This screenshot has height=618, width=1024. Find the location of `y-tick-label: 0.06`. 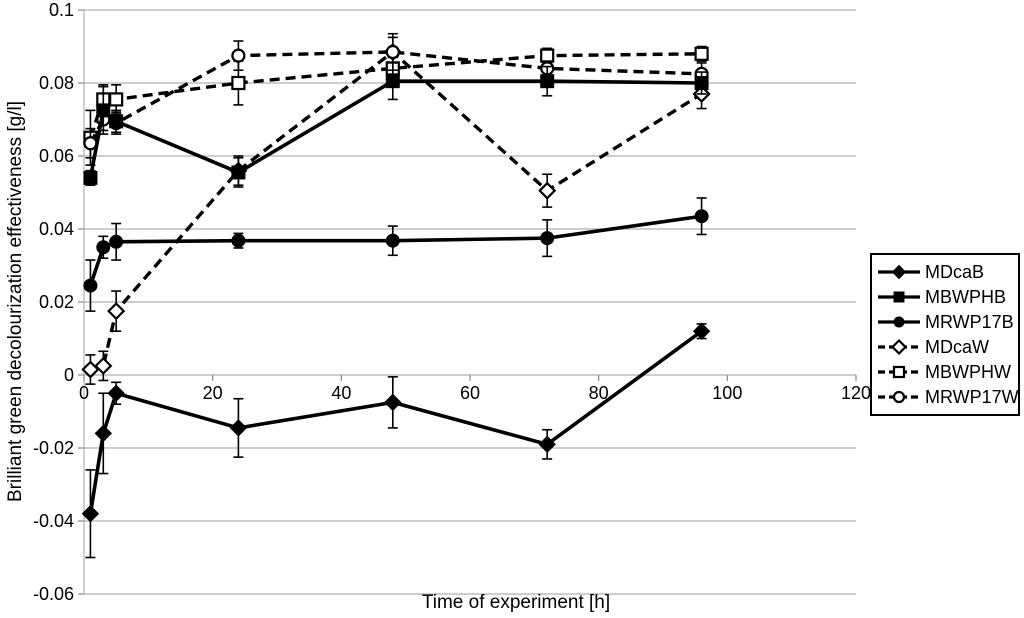

y-tick-label: 0.06 is located at coordinates (56, 156).